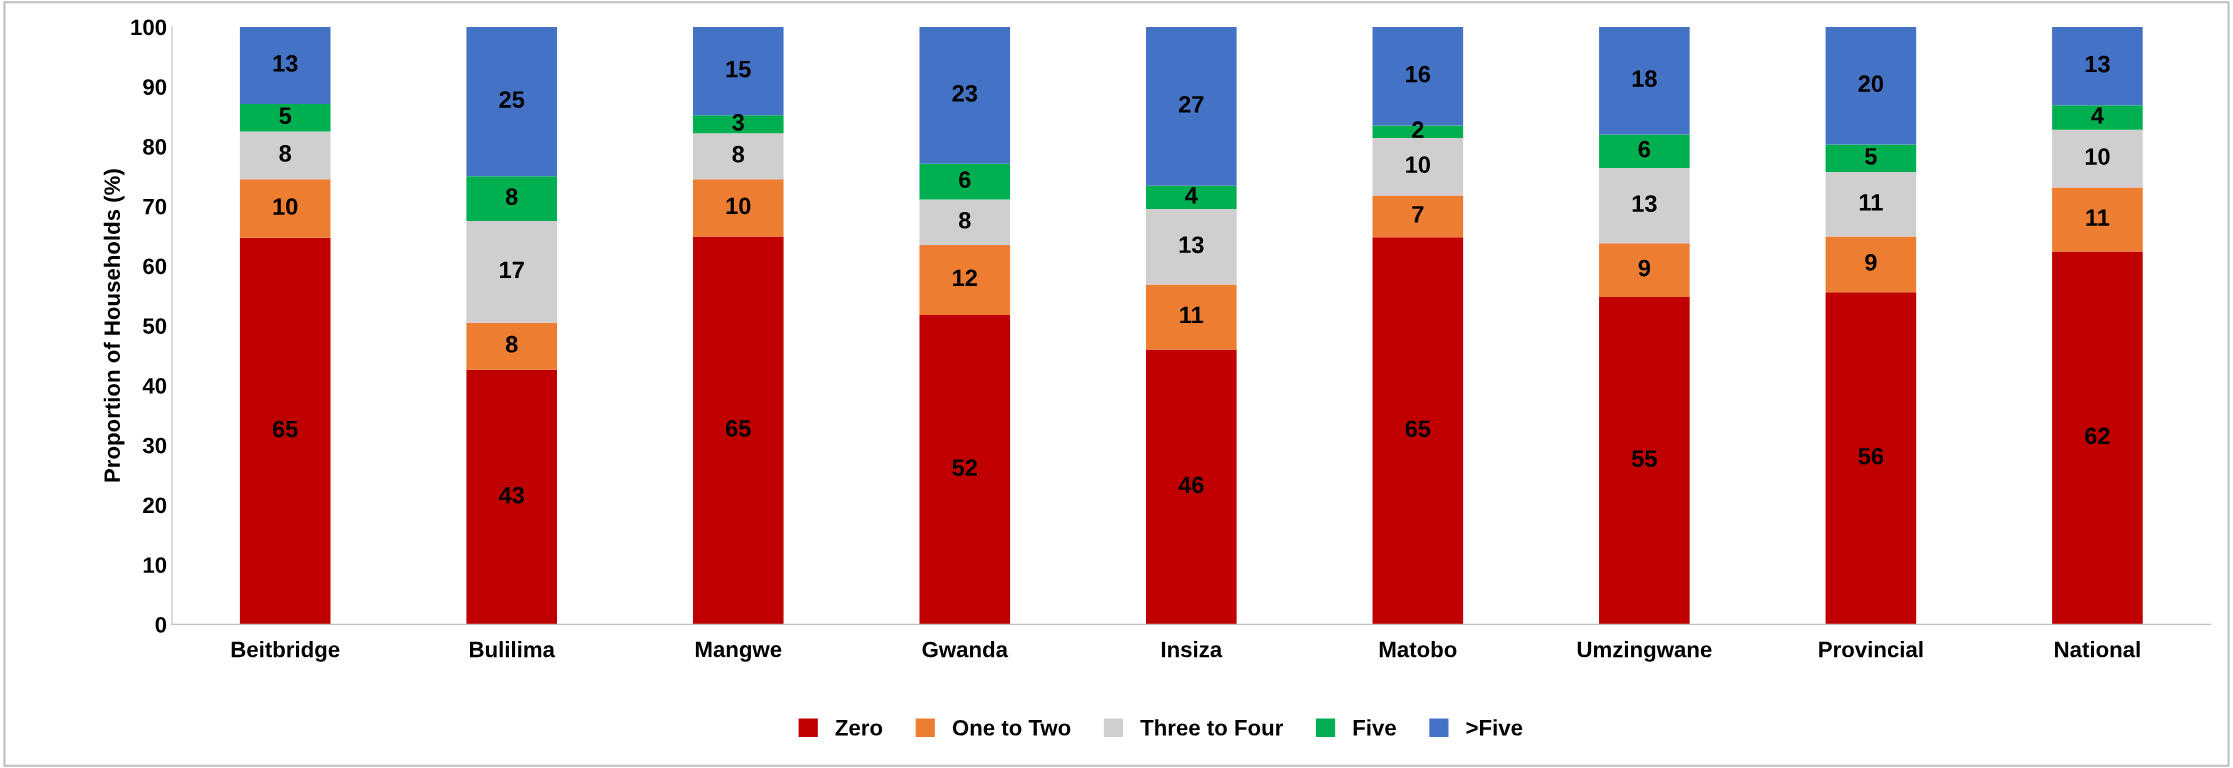 The height and width of the screenshot is (768, 2233). Describe the element at coordinates (965, 278) in the screenshot. I see `data-label: 12` at that location.